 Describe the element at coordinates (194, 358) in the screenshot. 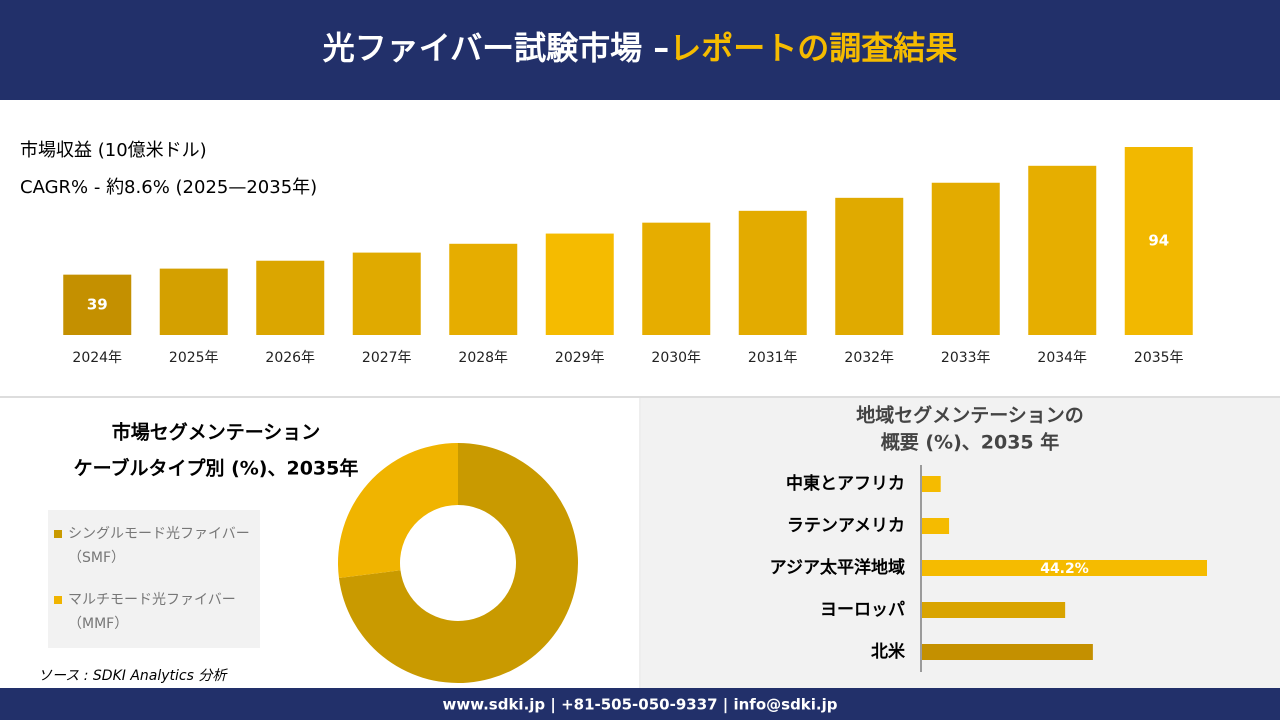

I see `x-tick-label: 2025年` at that location.